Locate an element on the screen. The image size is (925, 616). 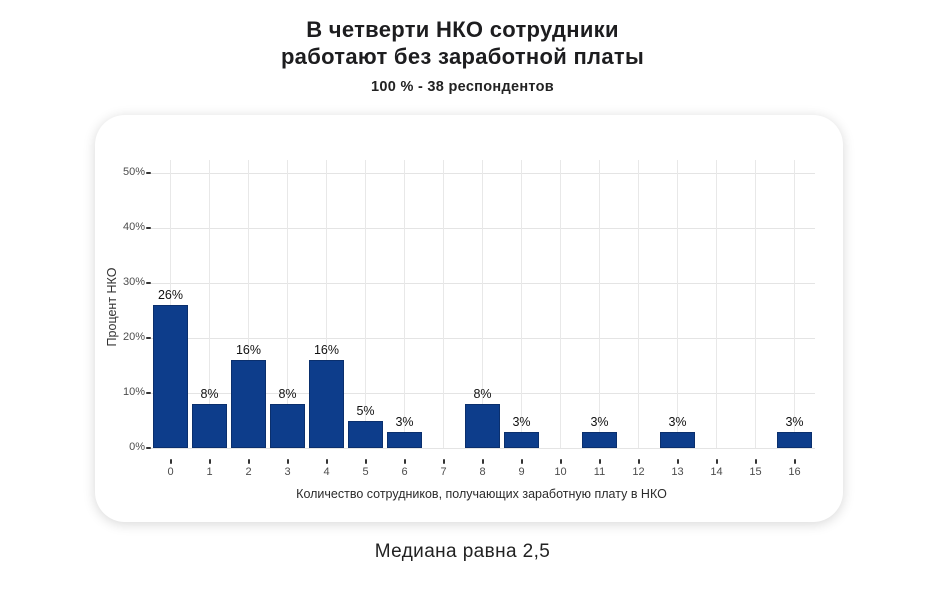
x-tick-label: 6 is located at coordinates (404, 472).